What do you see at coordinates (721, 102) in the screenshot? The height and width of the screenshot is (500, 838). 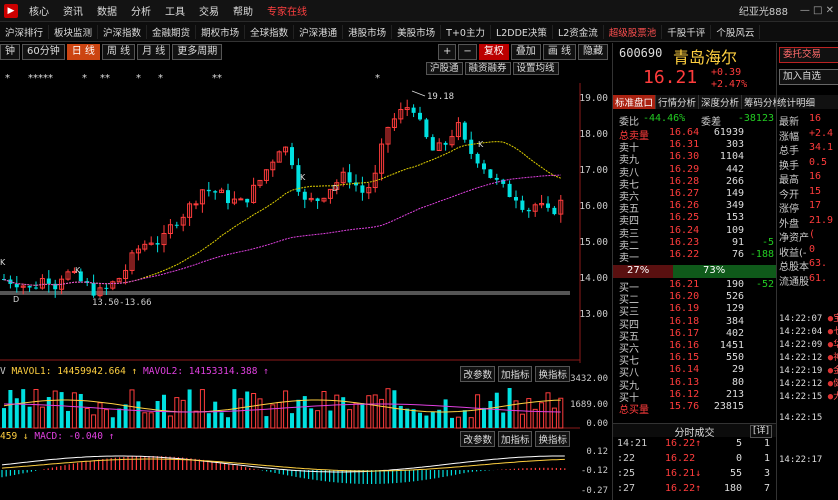 I see `tab-depth-analysis: 深度分析` at bounding box center [721, 102].